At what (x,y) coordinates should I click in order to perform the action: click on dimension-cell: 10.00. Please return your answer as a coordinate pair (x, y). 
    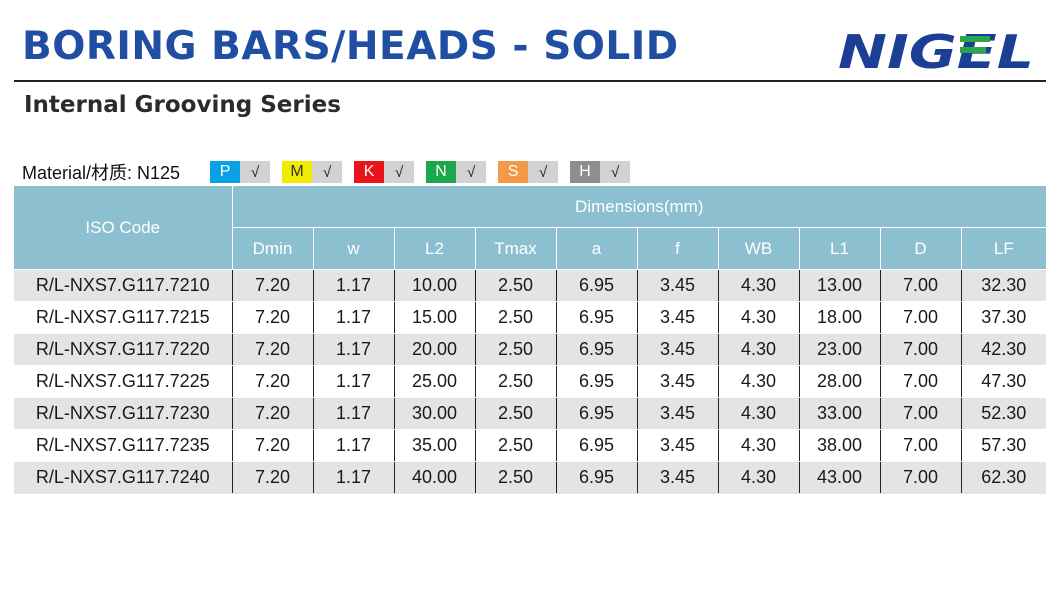
    Looking at the image, I should click on (435, 285).